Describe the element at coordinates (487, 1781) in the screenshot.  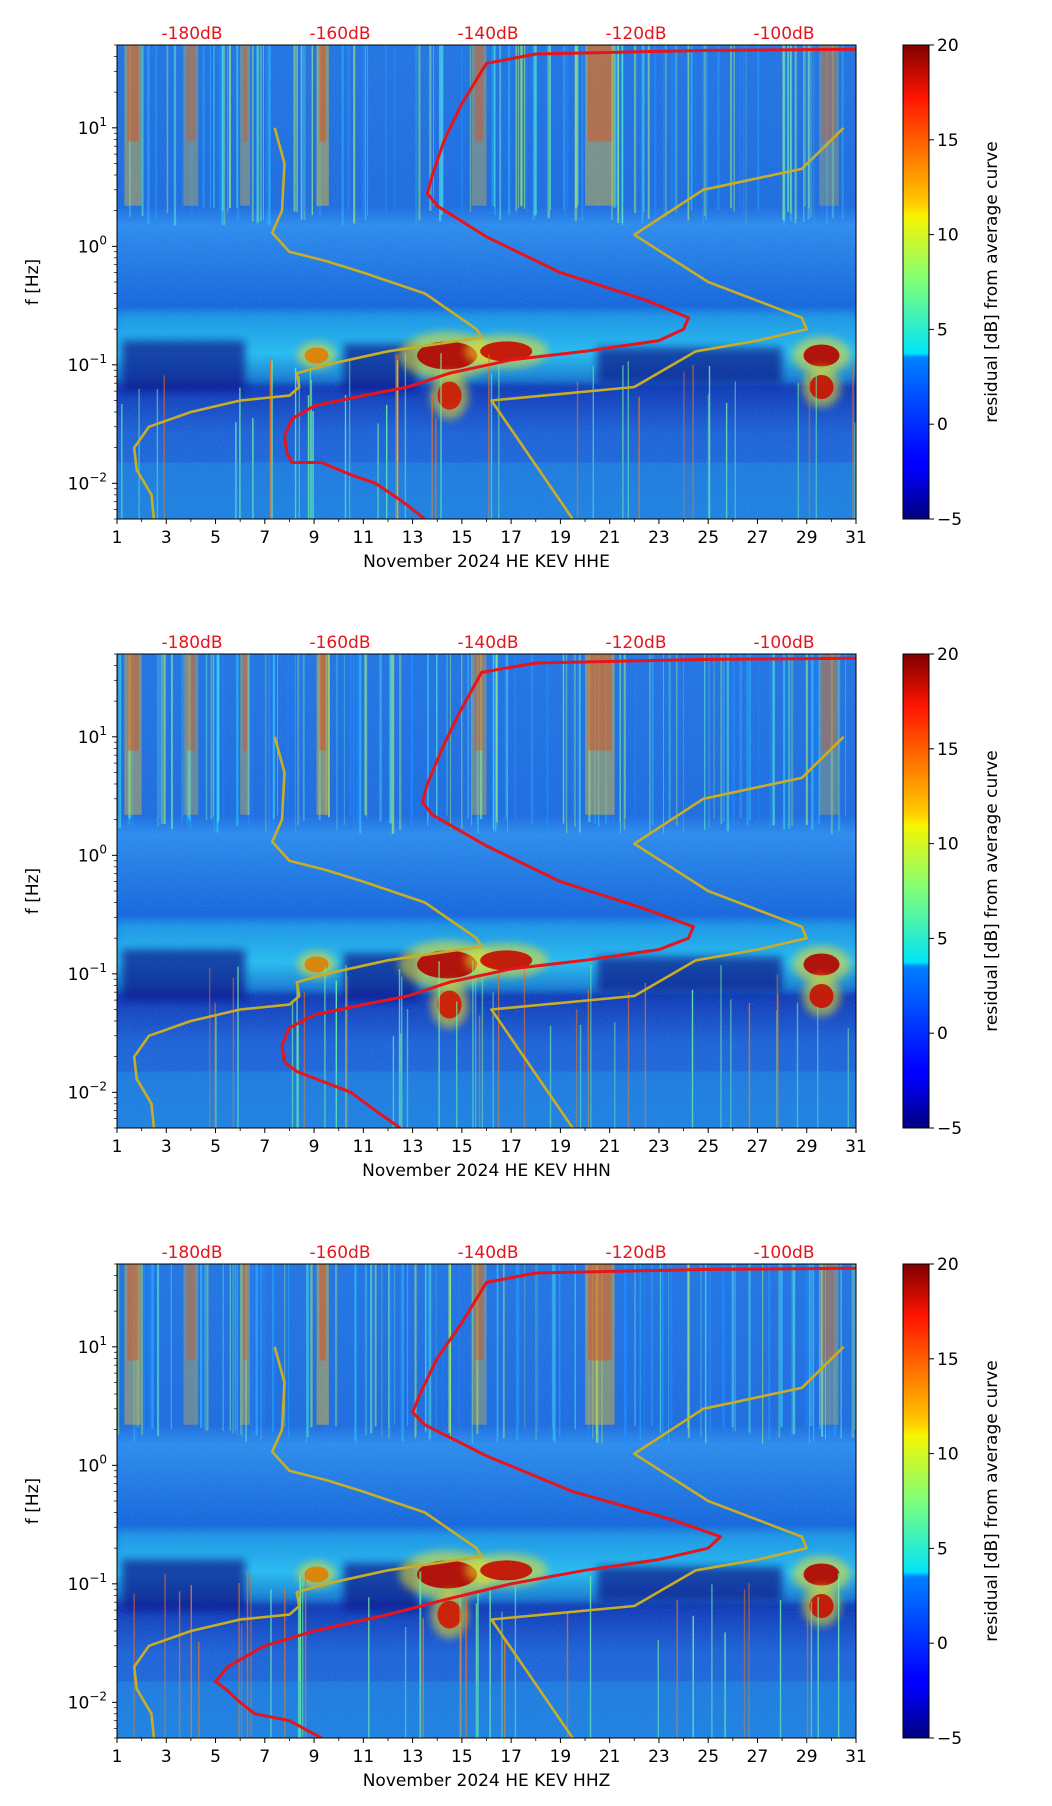
I see `x-axis-label: November 2024 HE KEV HHZ` at that location.